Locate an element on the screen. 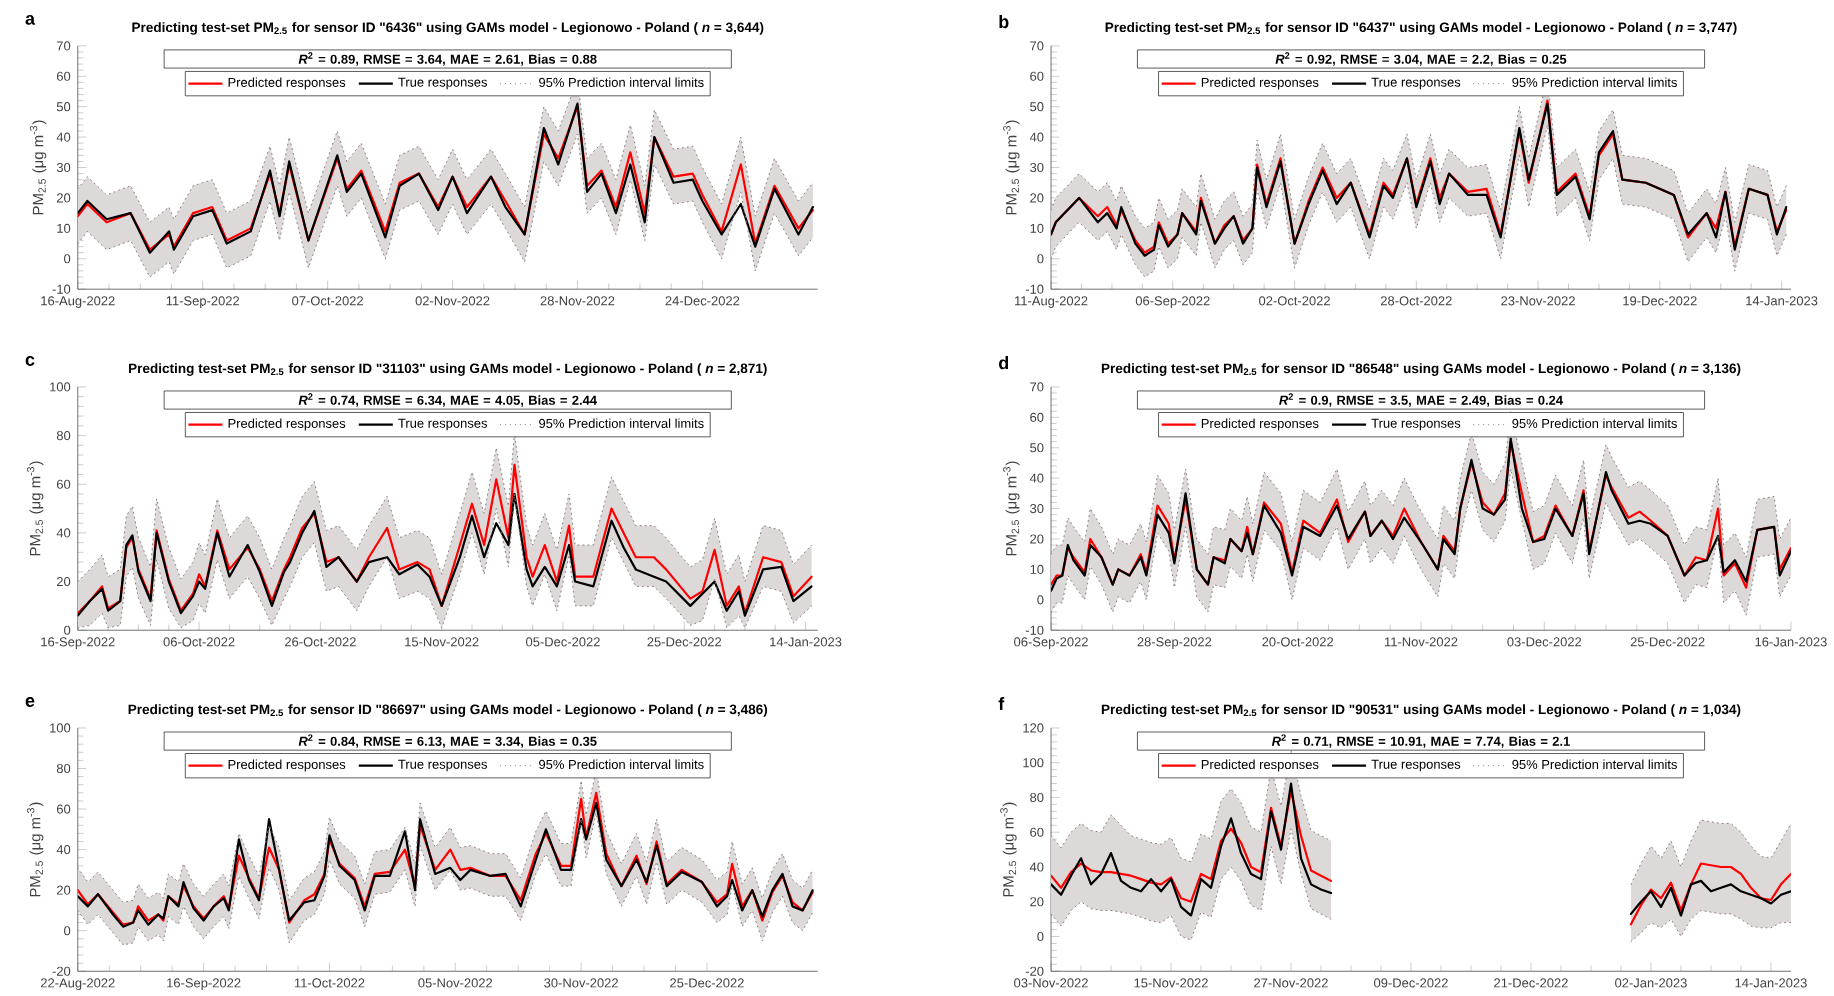 The width and height of the screenshot is (1834, 996). text: c is located at coordinates (30, 360).